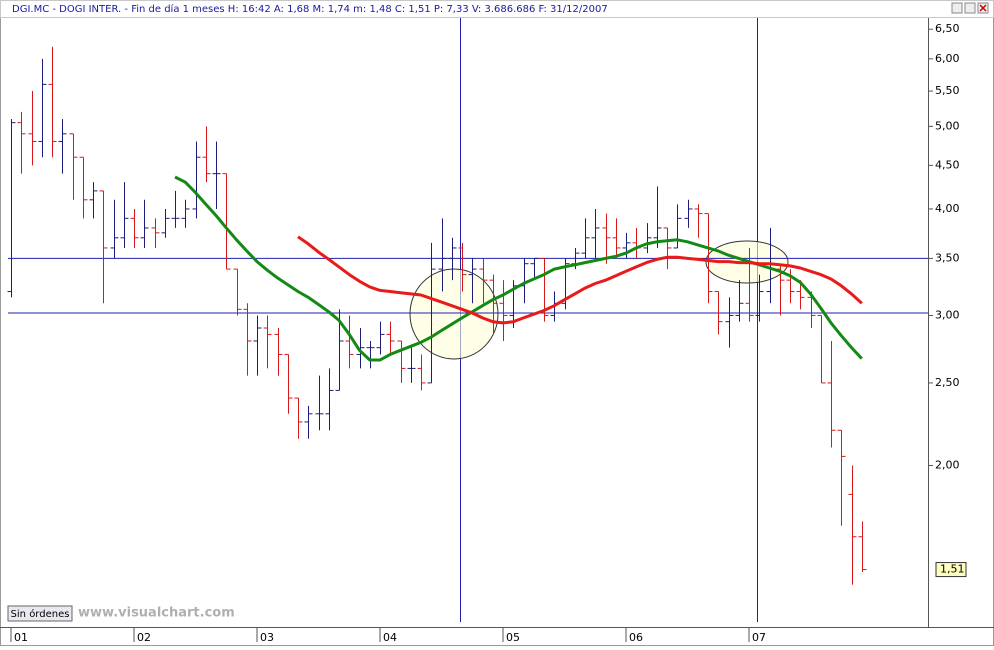 The width and height of the screenshot is (994, 650). Describe the element at coordinates (144, 637) in the screenshot. I see `x-tick-label: 02` at that location.